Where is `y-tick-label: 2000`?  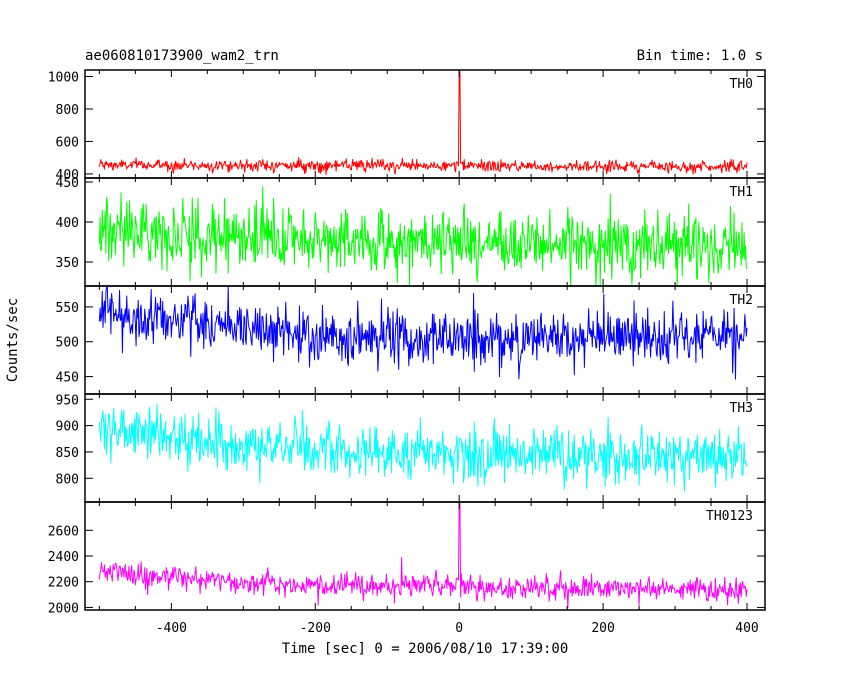
y-tick-label: 2000 is located at coordinates (63, 608).